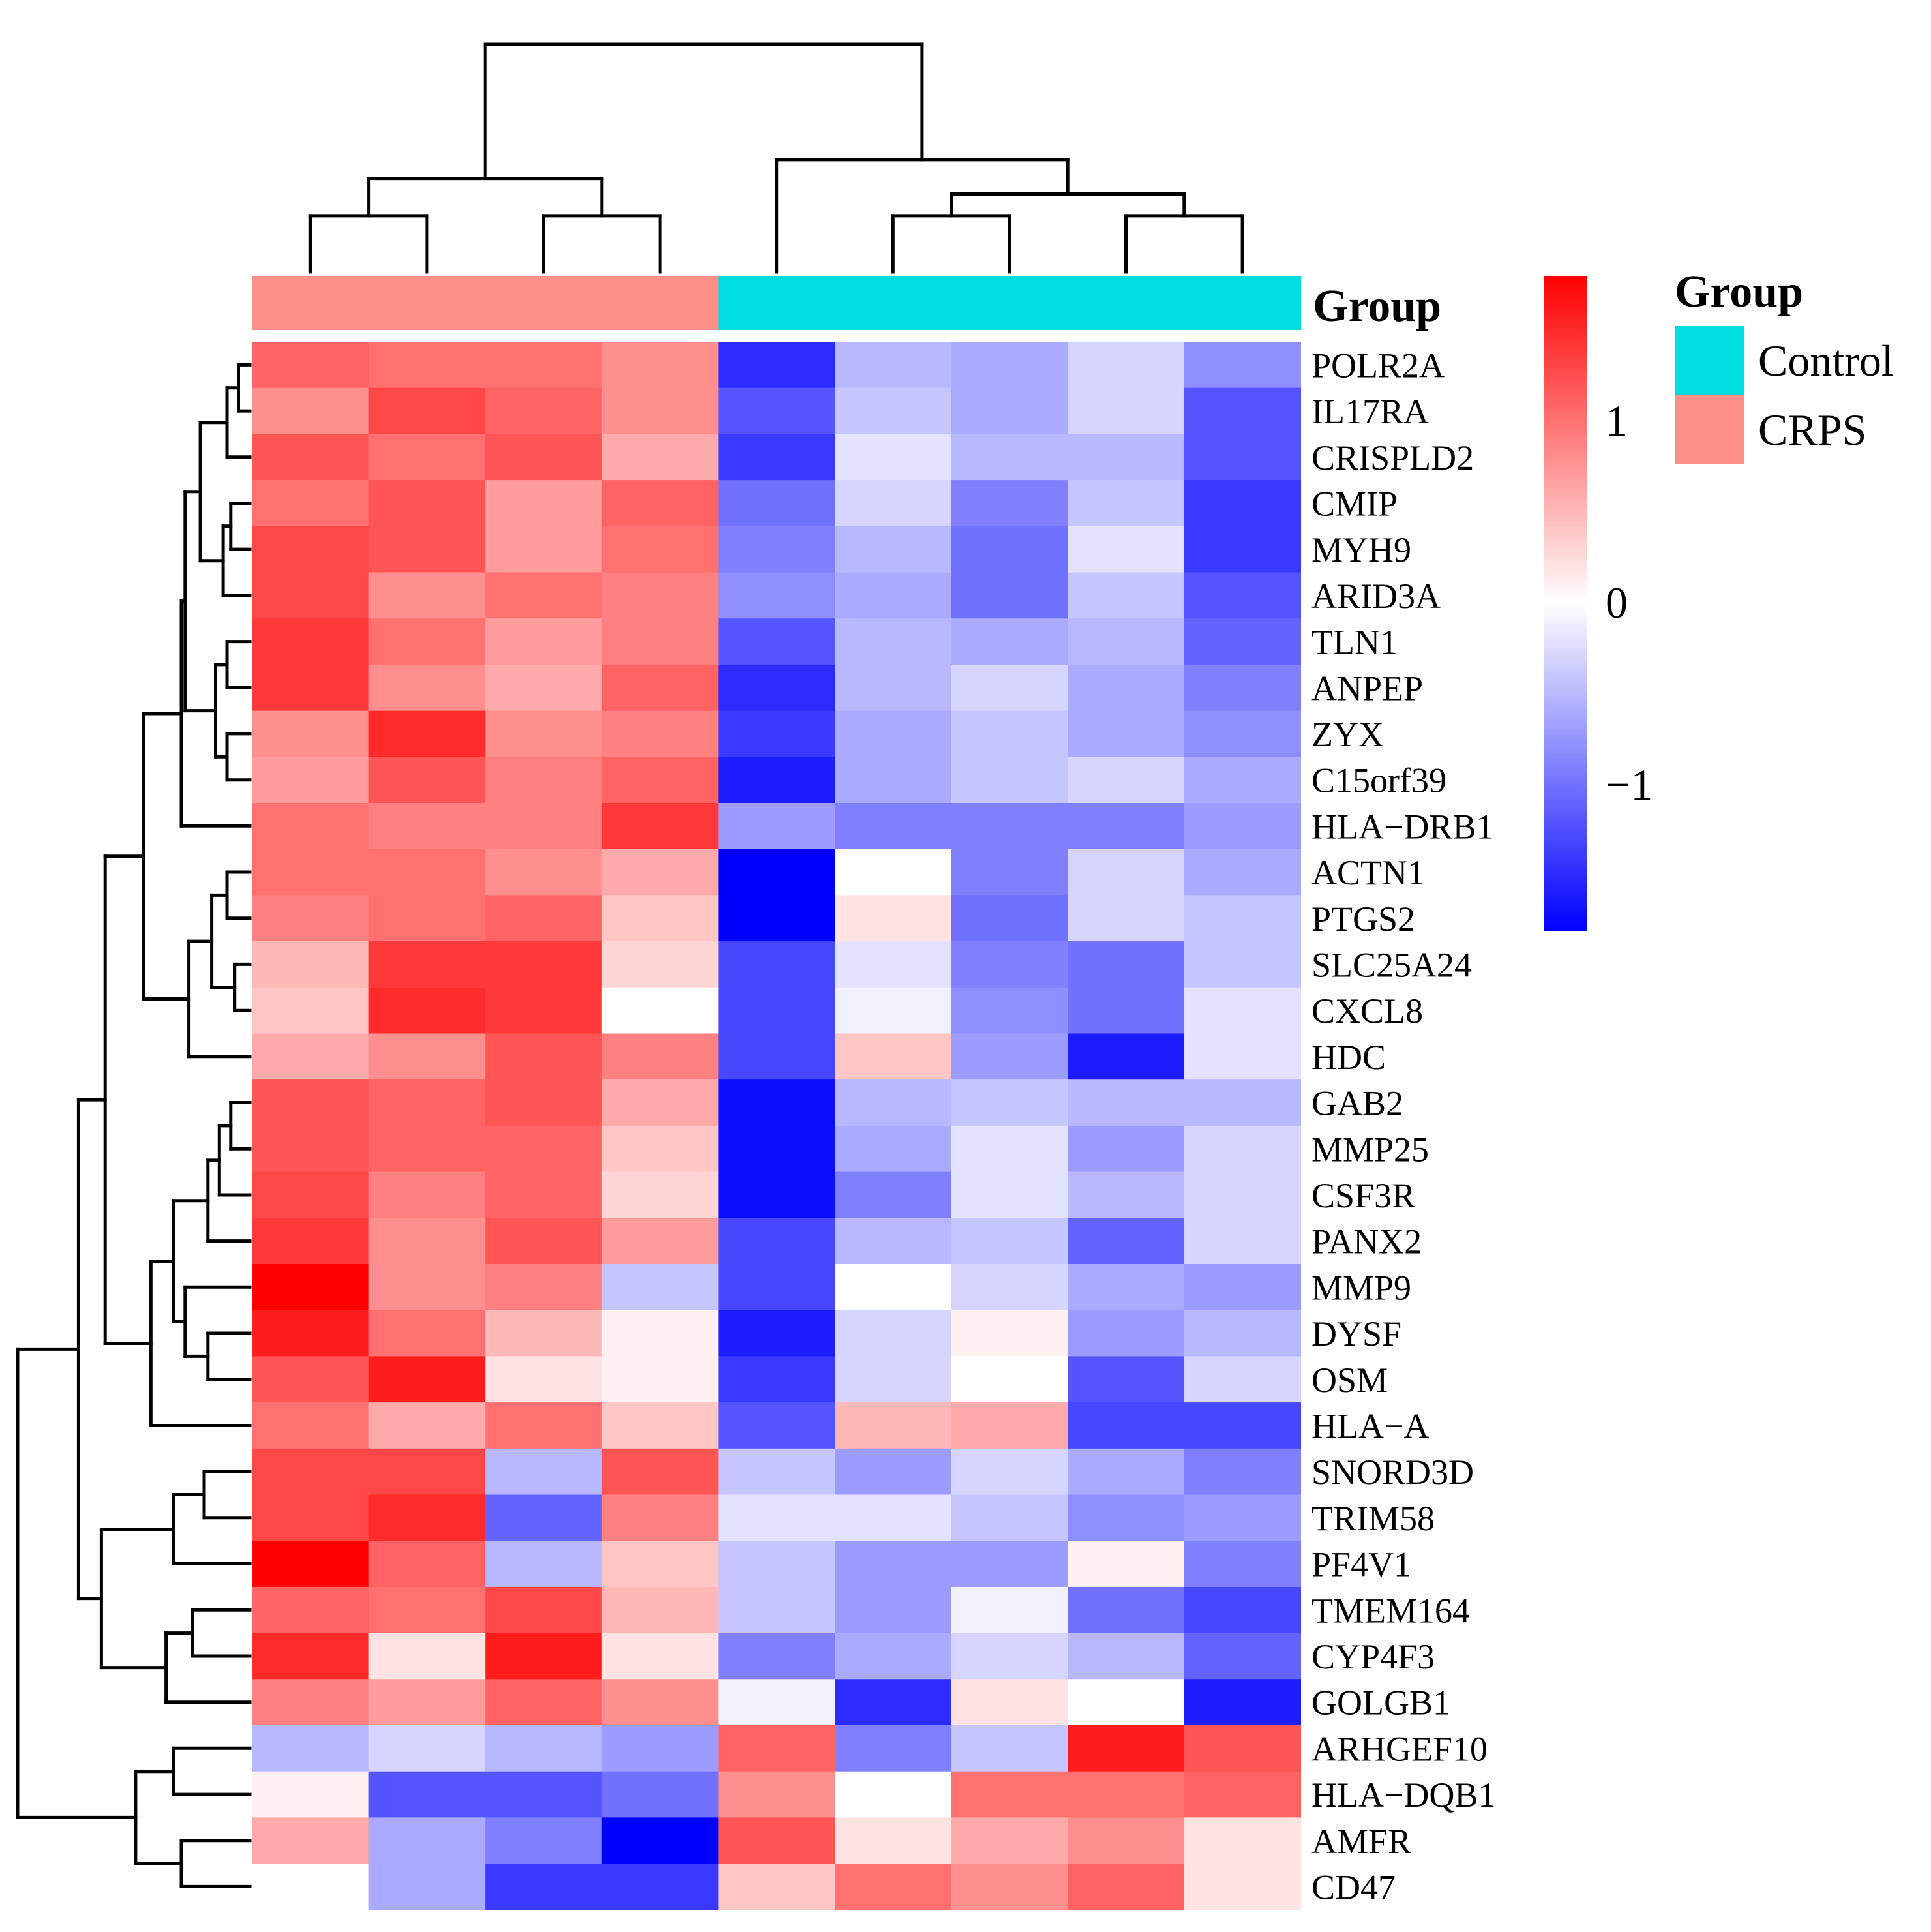  I want to click on legend-label: CRPS, so click(1812, 430).